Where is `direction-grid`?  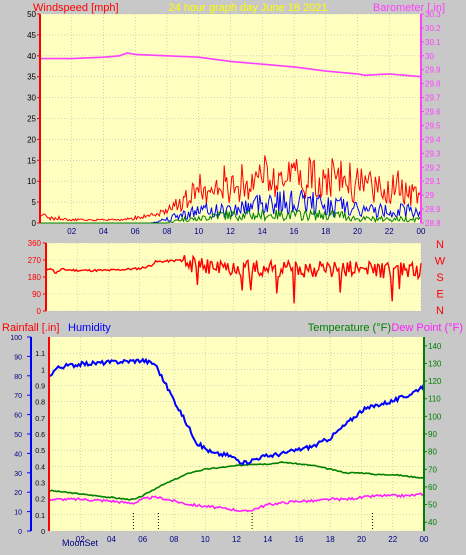
direction-grid is located at coordinates (234, 277).